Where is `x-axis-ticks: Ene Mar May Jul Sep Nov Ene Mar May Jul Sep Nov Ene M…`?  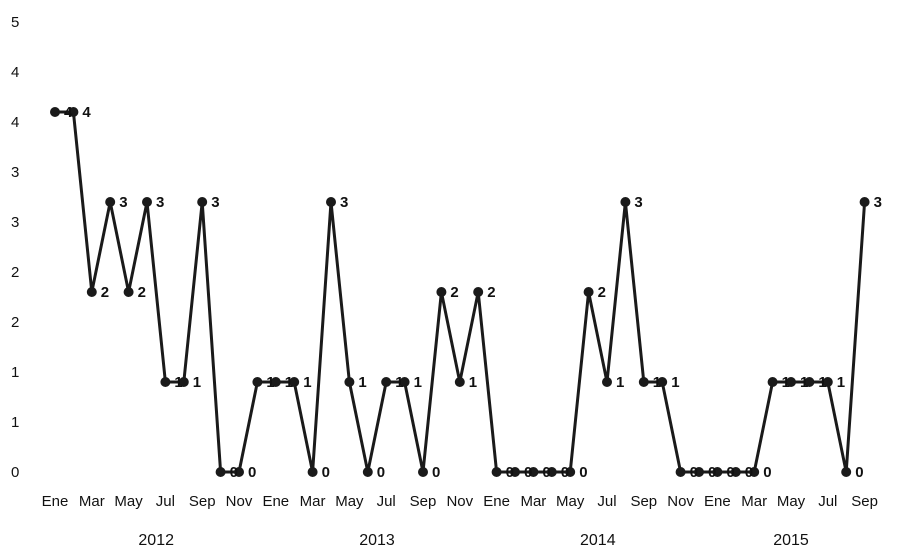 x-axis-ticks: Ene Mar May Jul Sep Nov Ene Mar May Jul Sep Nov Ene M… is located at coordinates (460, 501).